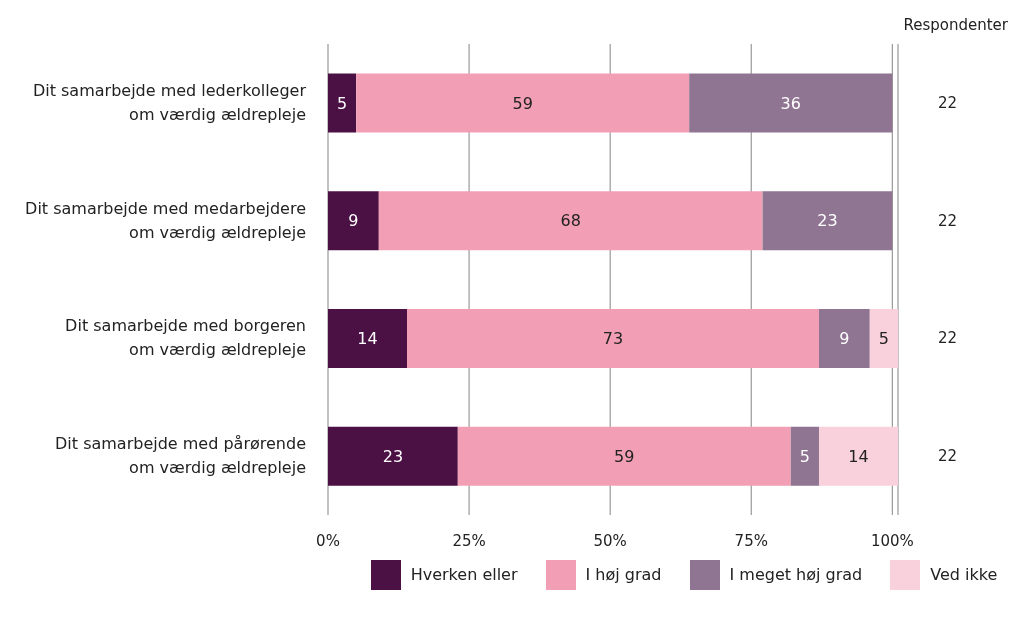  I want to click on x-tick-label: 0%, so click(328, 540).